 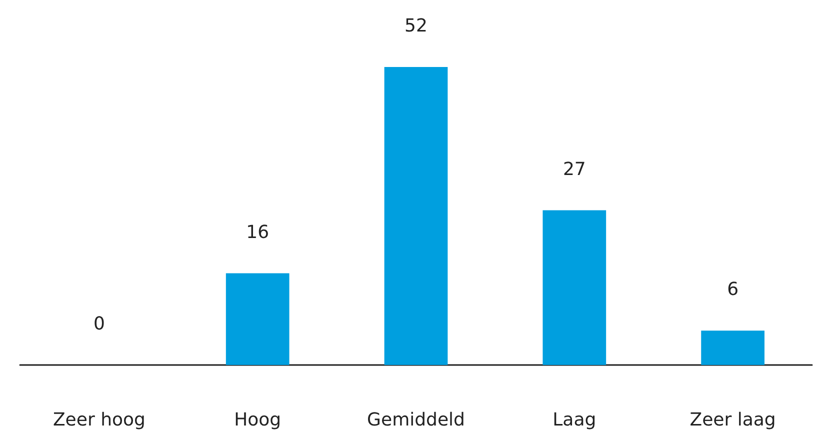 What do you see at coordinates (574, 169) in the screenshot?
I see `data-label: 27` at bounding box center [574, 169].